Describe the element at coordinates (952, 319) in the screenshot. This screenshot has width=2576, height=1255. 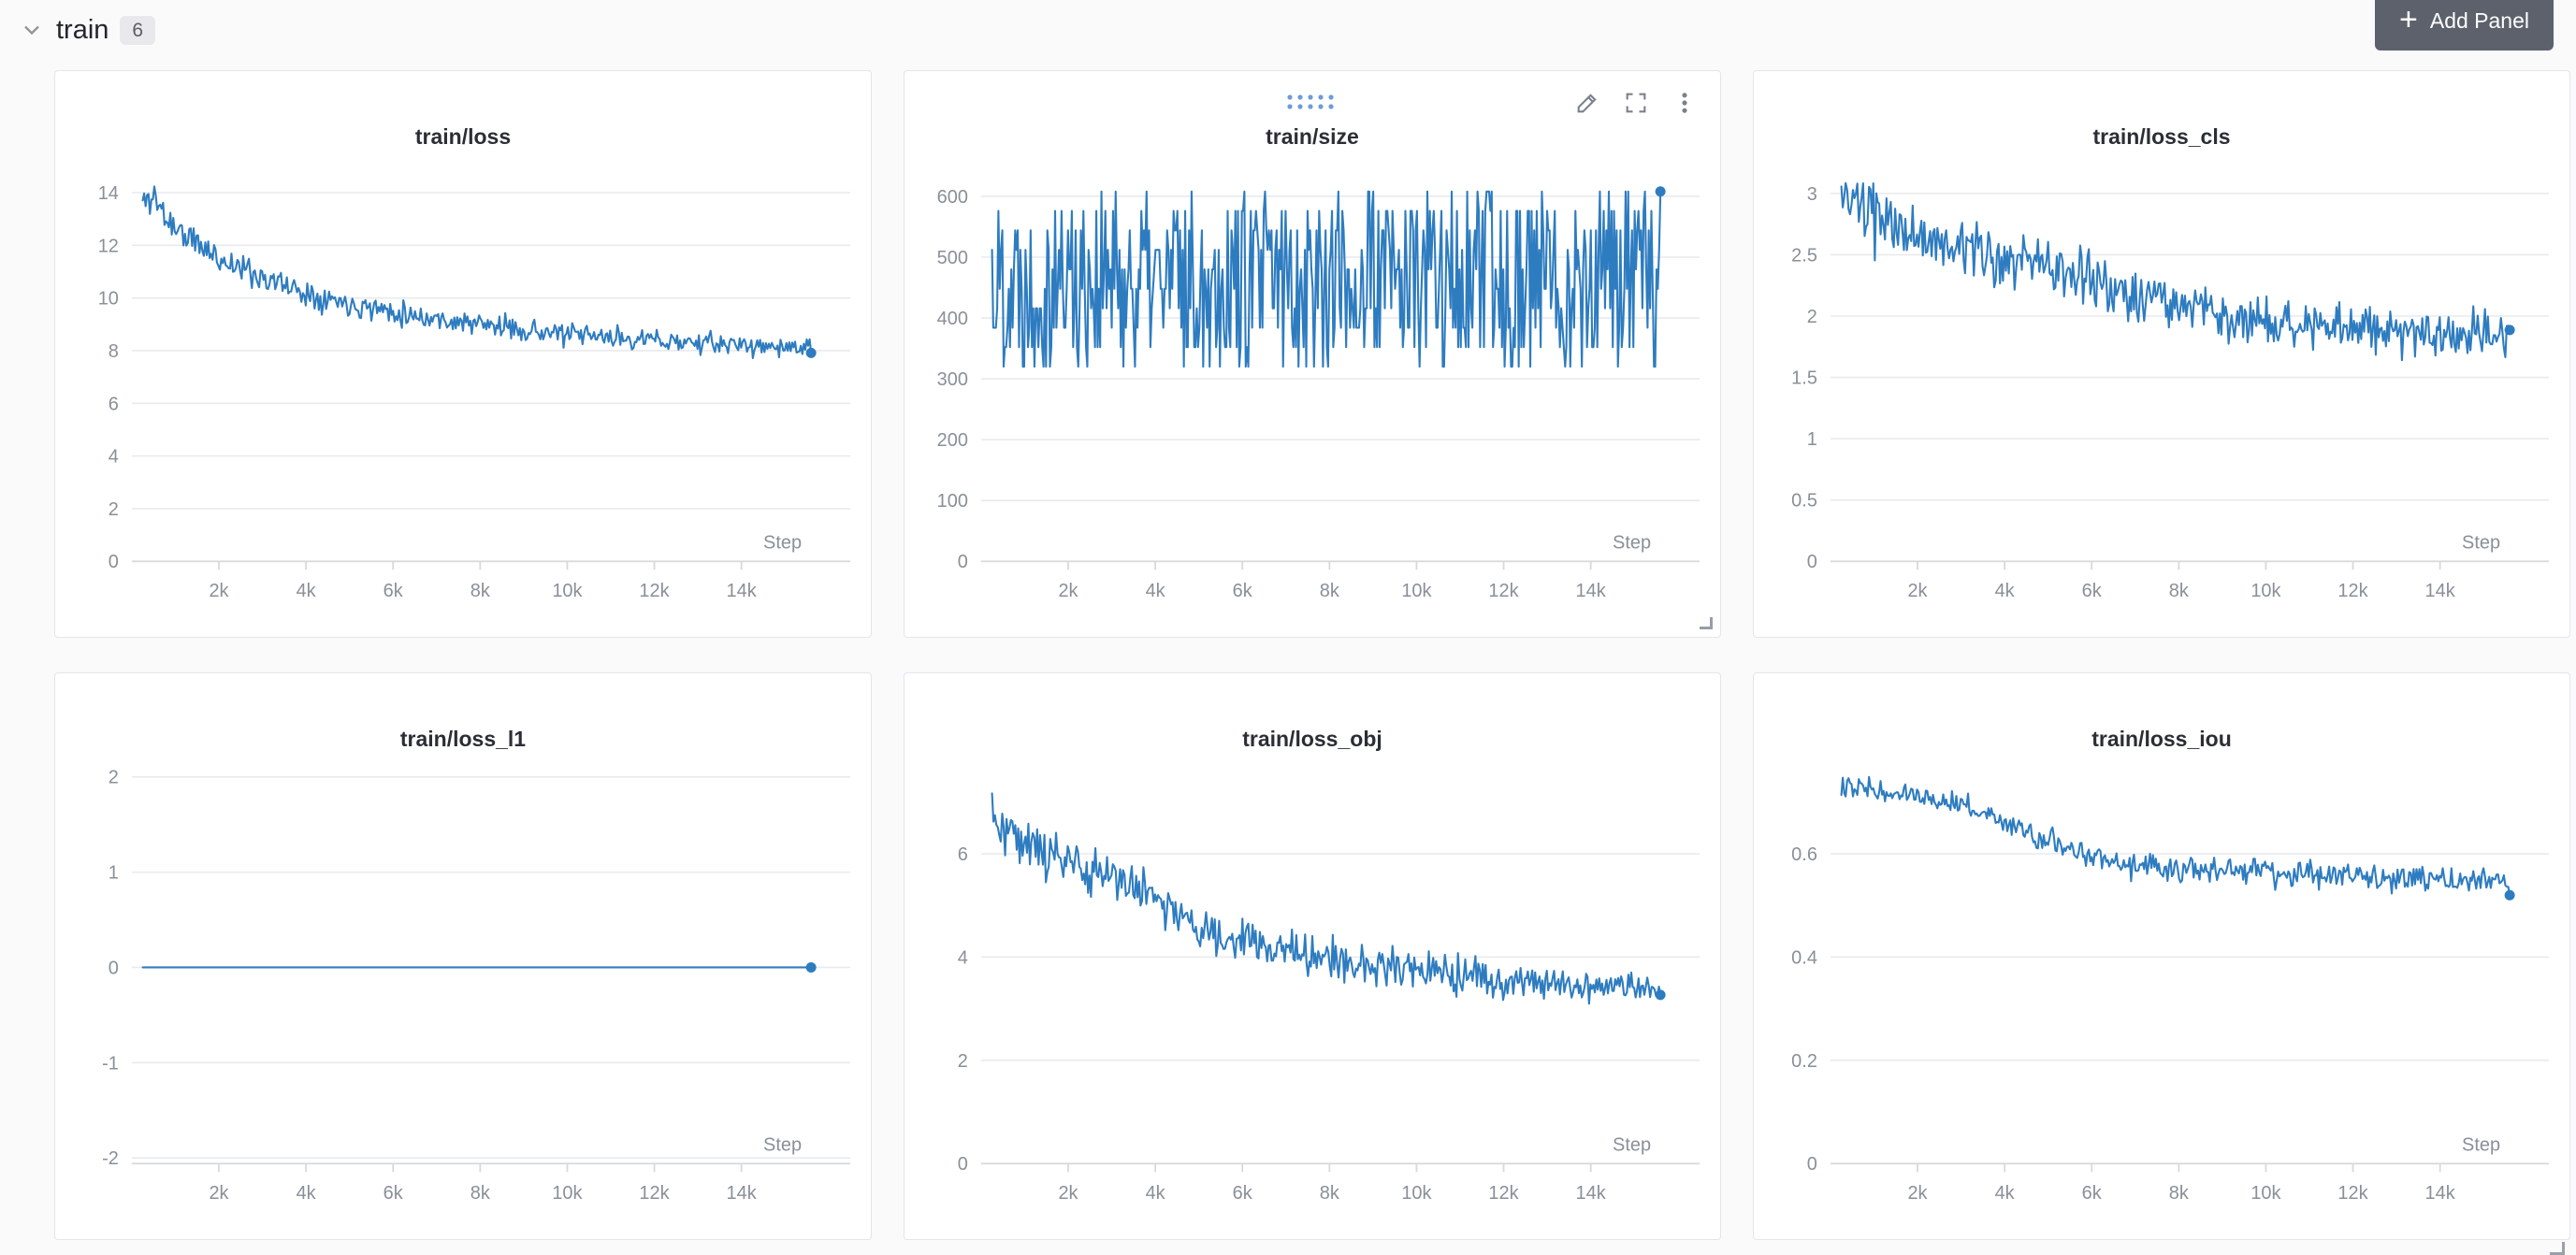
I see `svg-text: 400` at that location.